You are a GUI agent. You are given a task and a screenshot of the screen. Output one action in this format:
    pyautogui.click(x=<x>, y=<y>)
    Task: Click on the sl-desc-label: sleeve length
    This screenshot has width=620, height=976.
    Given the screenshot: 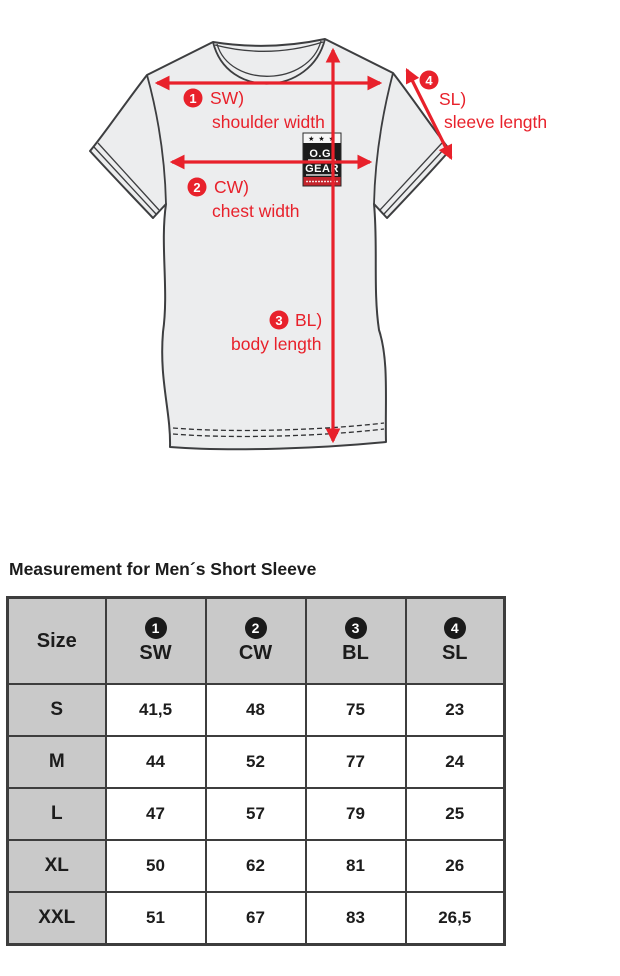 What is the action you would take?
    pyautogui.click(x=495, y=122)
    